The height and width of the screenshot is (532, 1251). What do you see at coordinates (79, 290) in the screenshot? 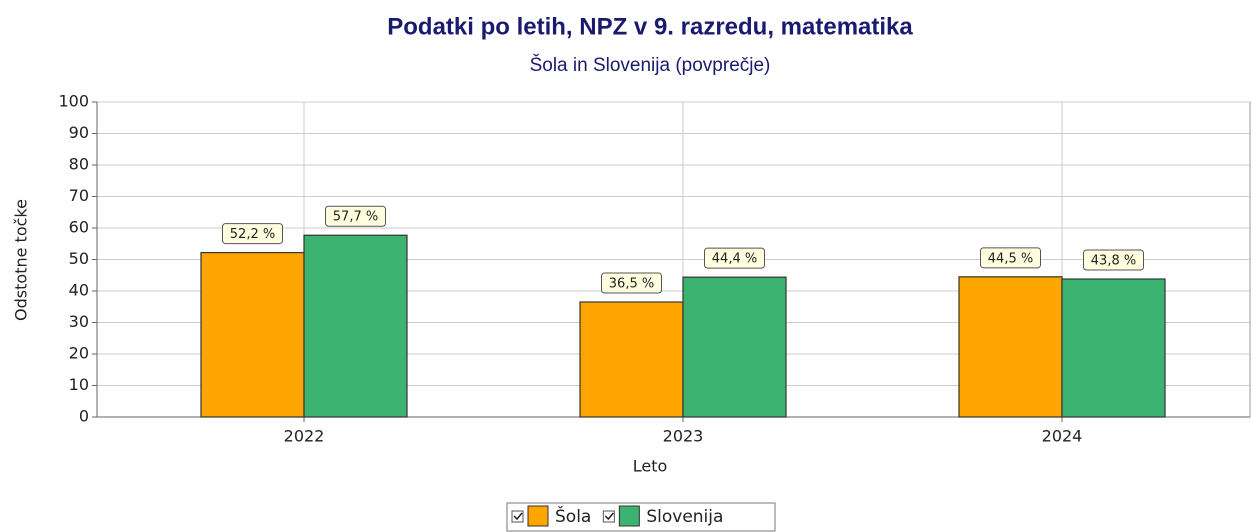
I see `y-tick-label: 40` at bounding box center [79, 290].